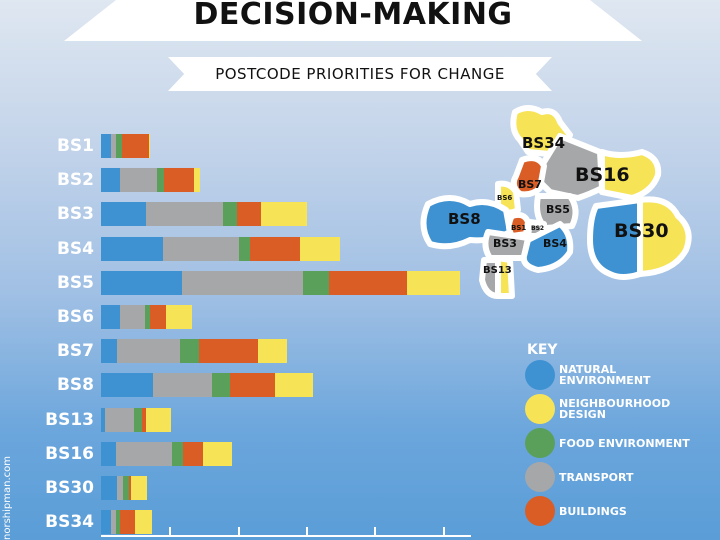 The height and width of the screenshot is (540, 720). I want to click on legend-item-transport: TRANSPORT, so click(617, 477).